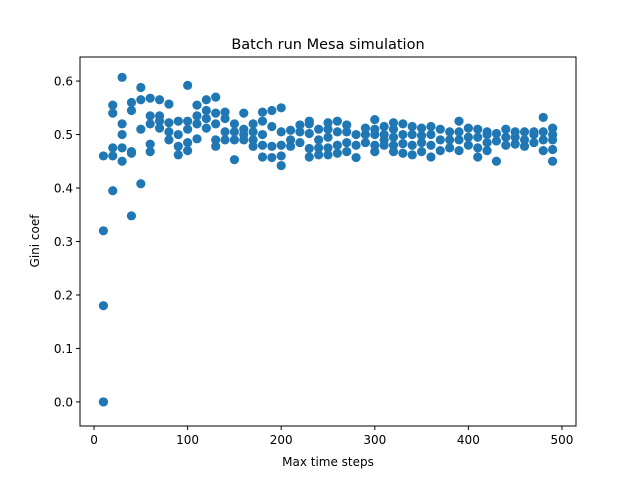  I want to click on y-tick-label: 0.5, so click(63, 135).